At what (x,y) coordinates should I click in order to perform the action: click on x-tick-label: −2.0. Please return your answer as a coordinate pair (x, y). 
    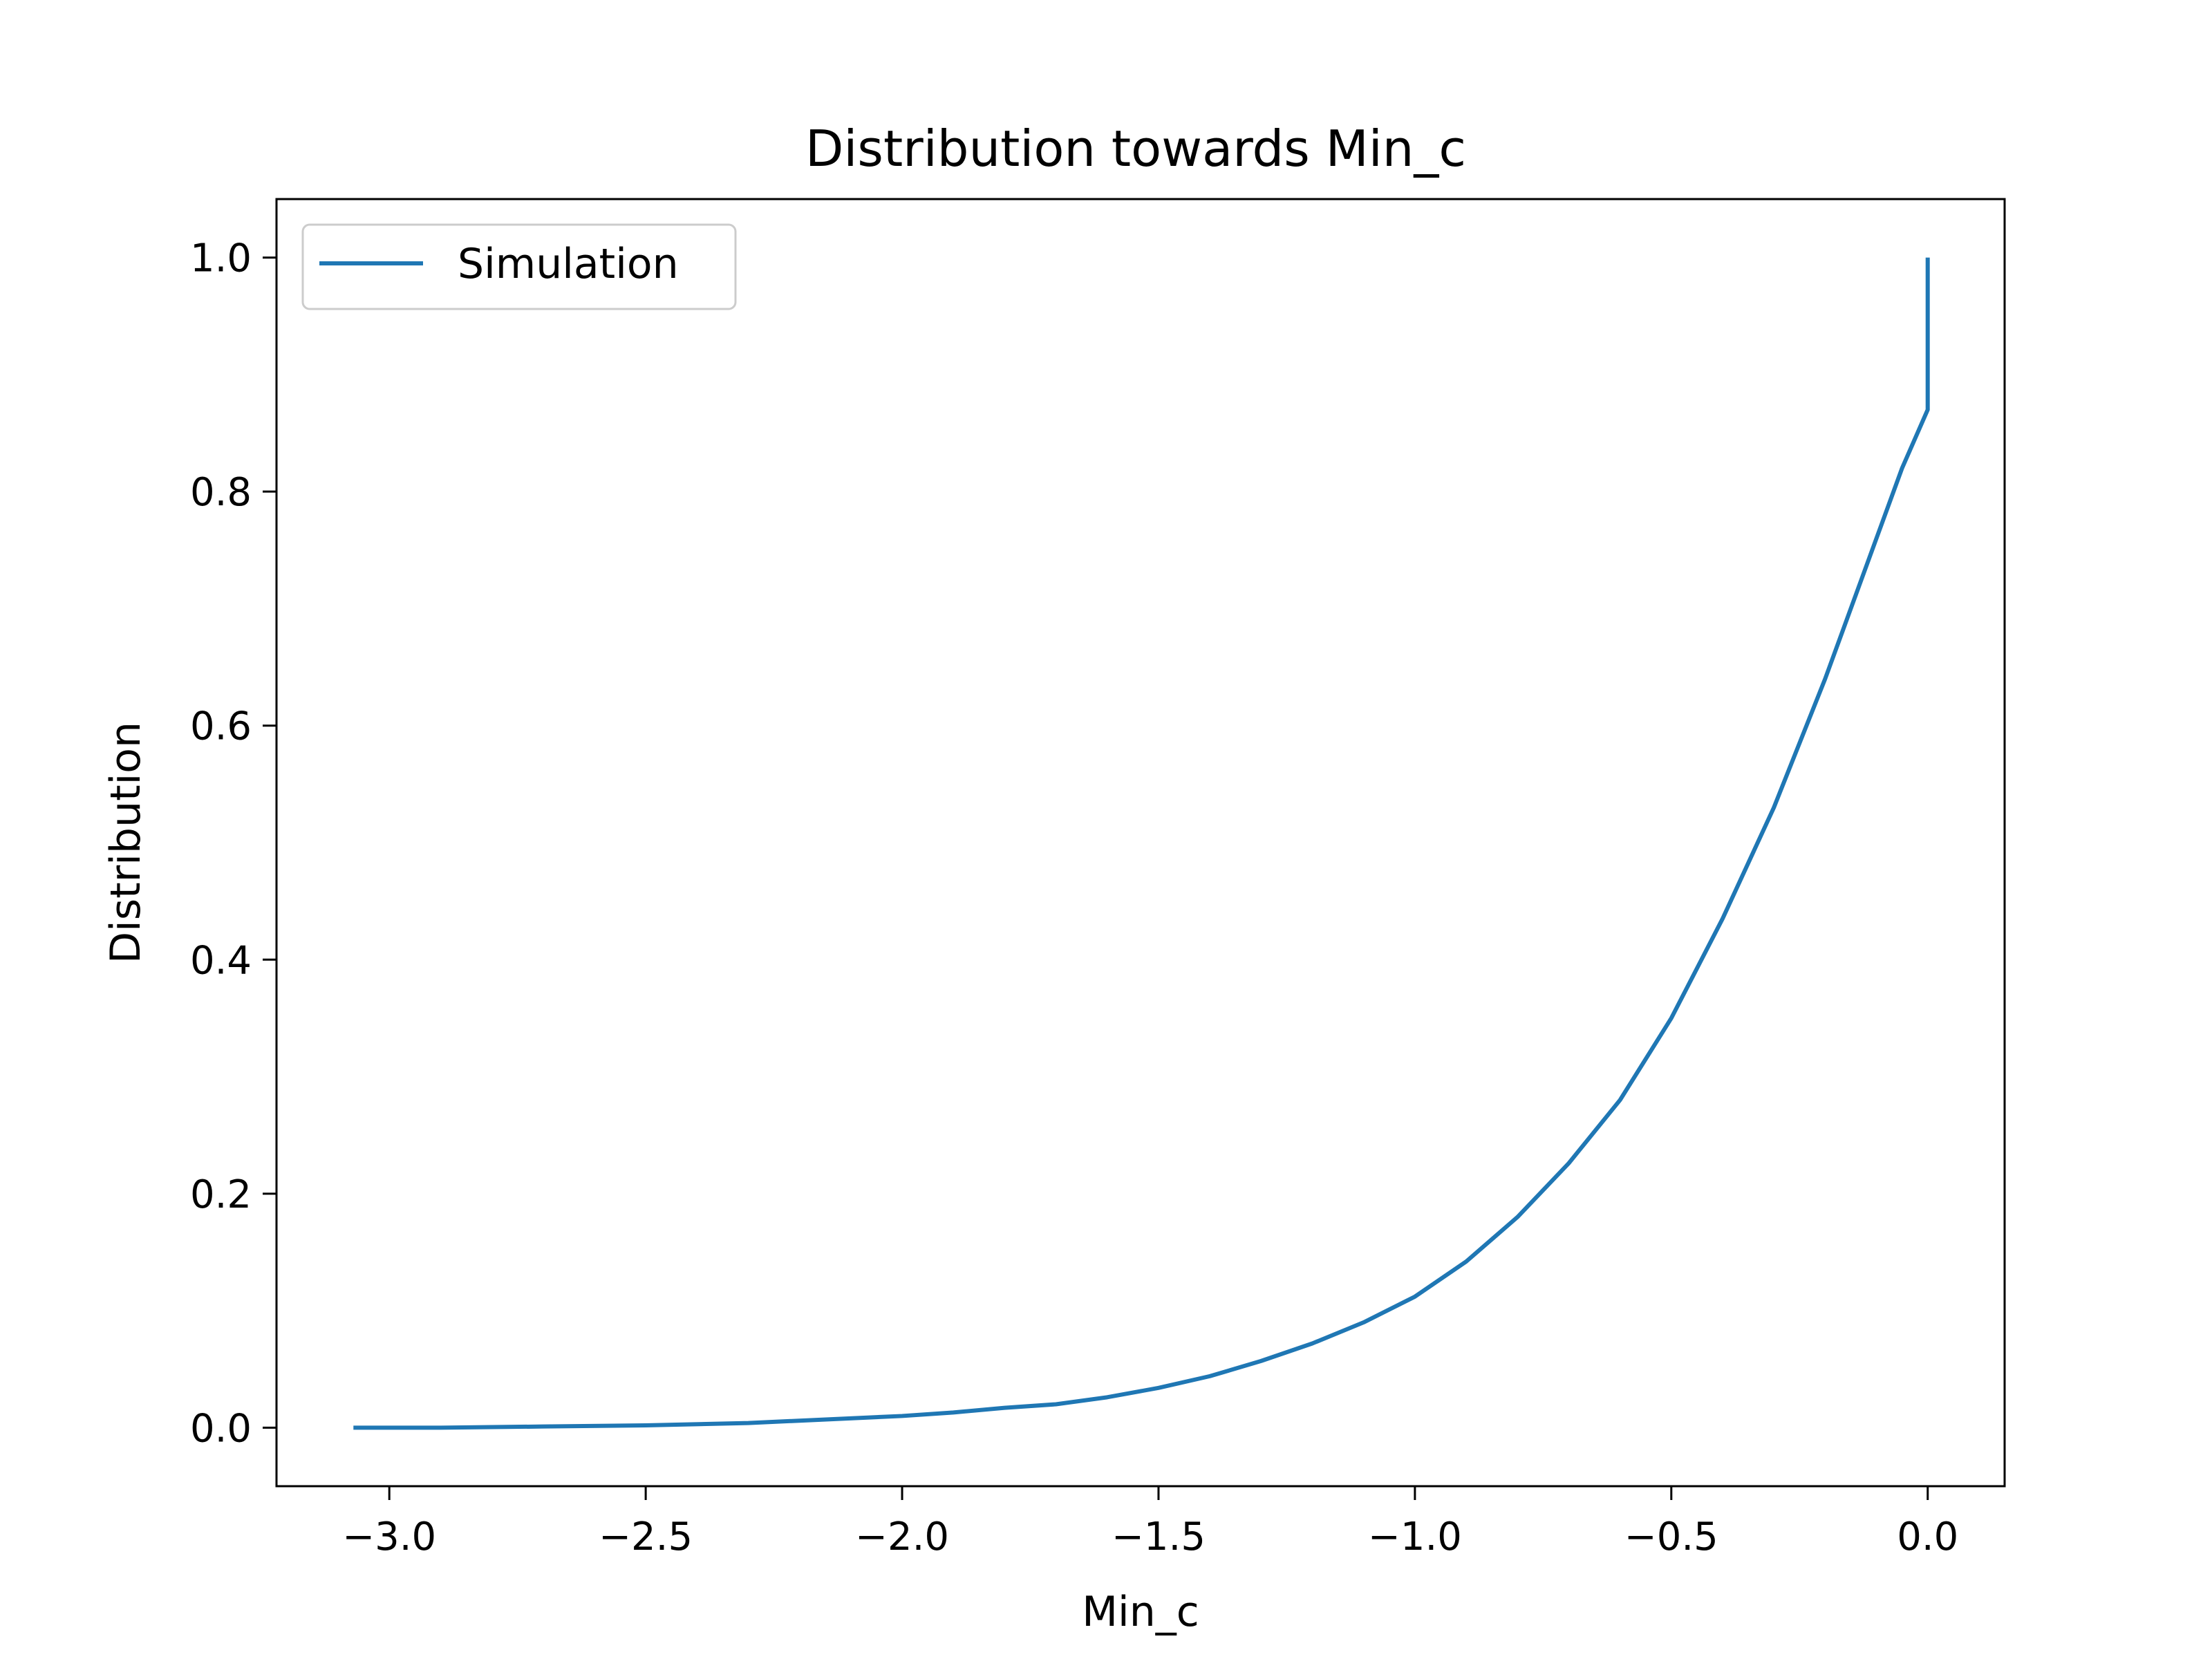
    Looking at the image, I should click on (902, 1537).